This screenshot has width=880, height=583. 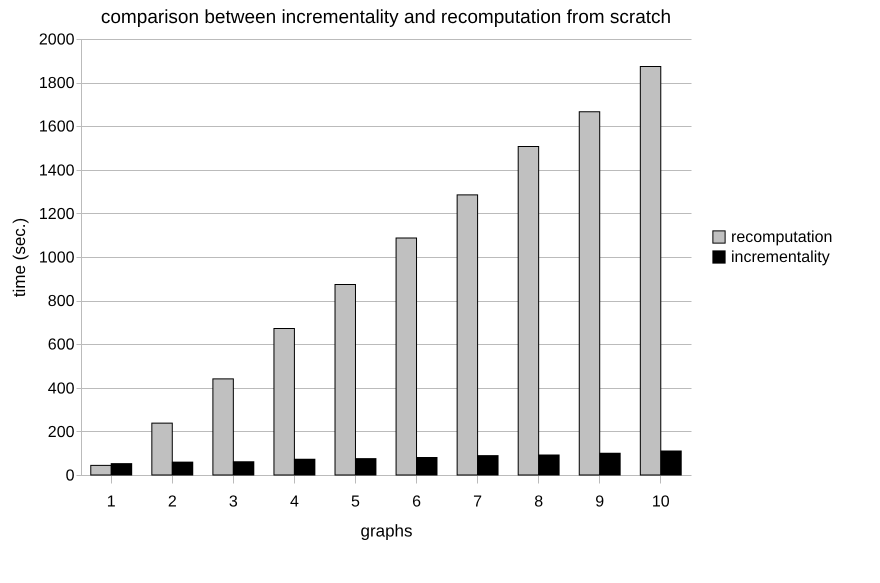 What do you see at coordinates (386, 17) in the screenshot?
I see `chart-title: comparison between incrementality and recomputation from scratch` at bounding box center [386, 17].